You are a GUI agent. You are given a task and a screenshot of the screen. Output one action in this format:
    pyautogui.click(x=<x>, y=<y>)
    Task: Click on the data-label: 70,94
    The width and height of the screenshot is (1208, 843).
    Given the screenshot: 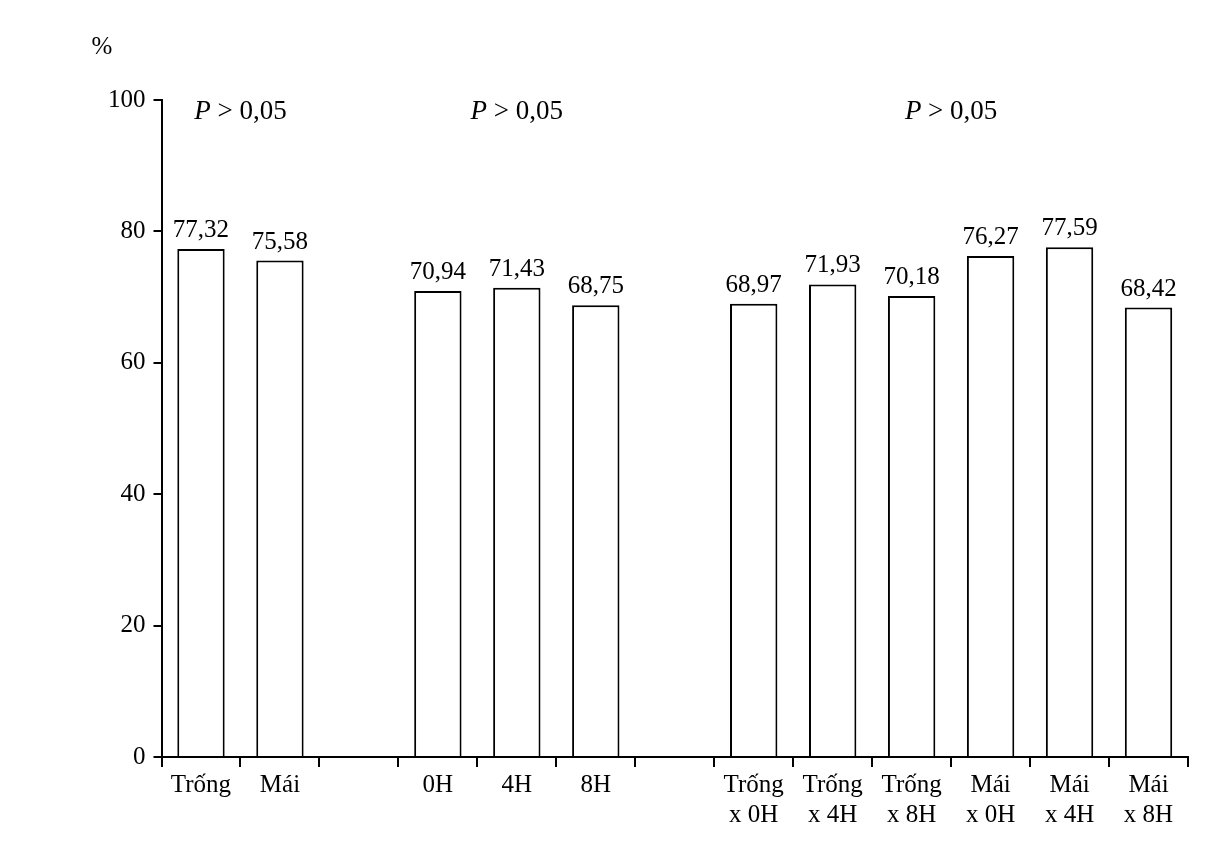 What is the action you would take?
    pyautogui.click(x=438, y=270)
    